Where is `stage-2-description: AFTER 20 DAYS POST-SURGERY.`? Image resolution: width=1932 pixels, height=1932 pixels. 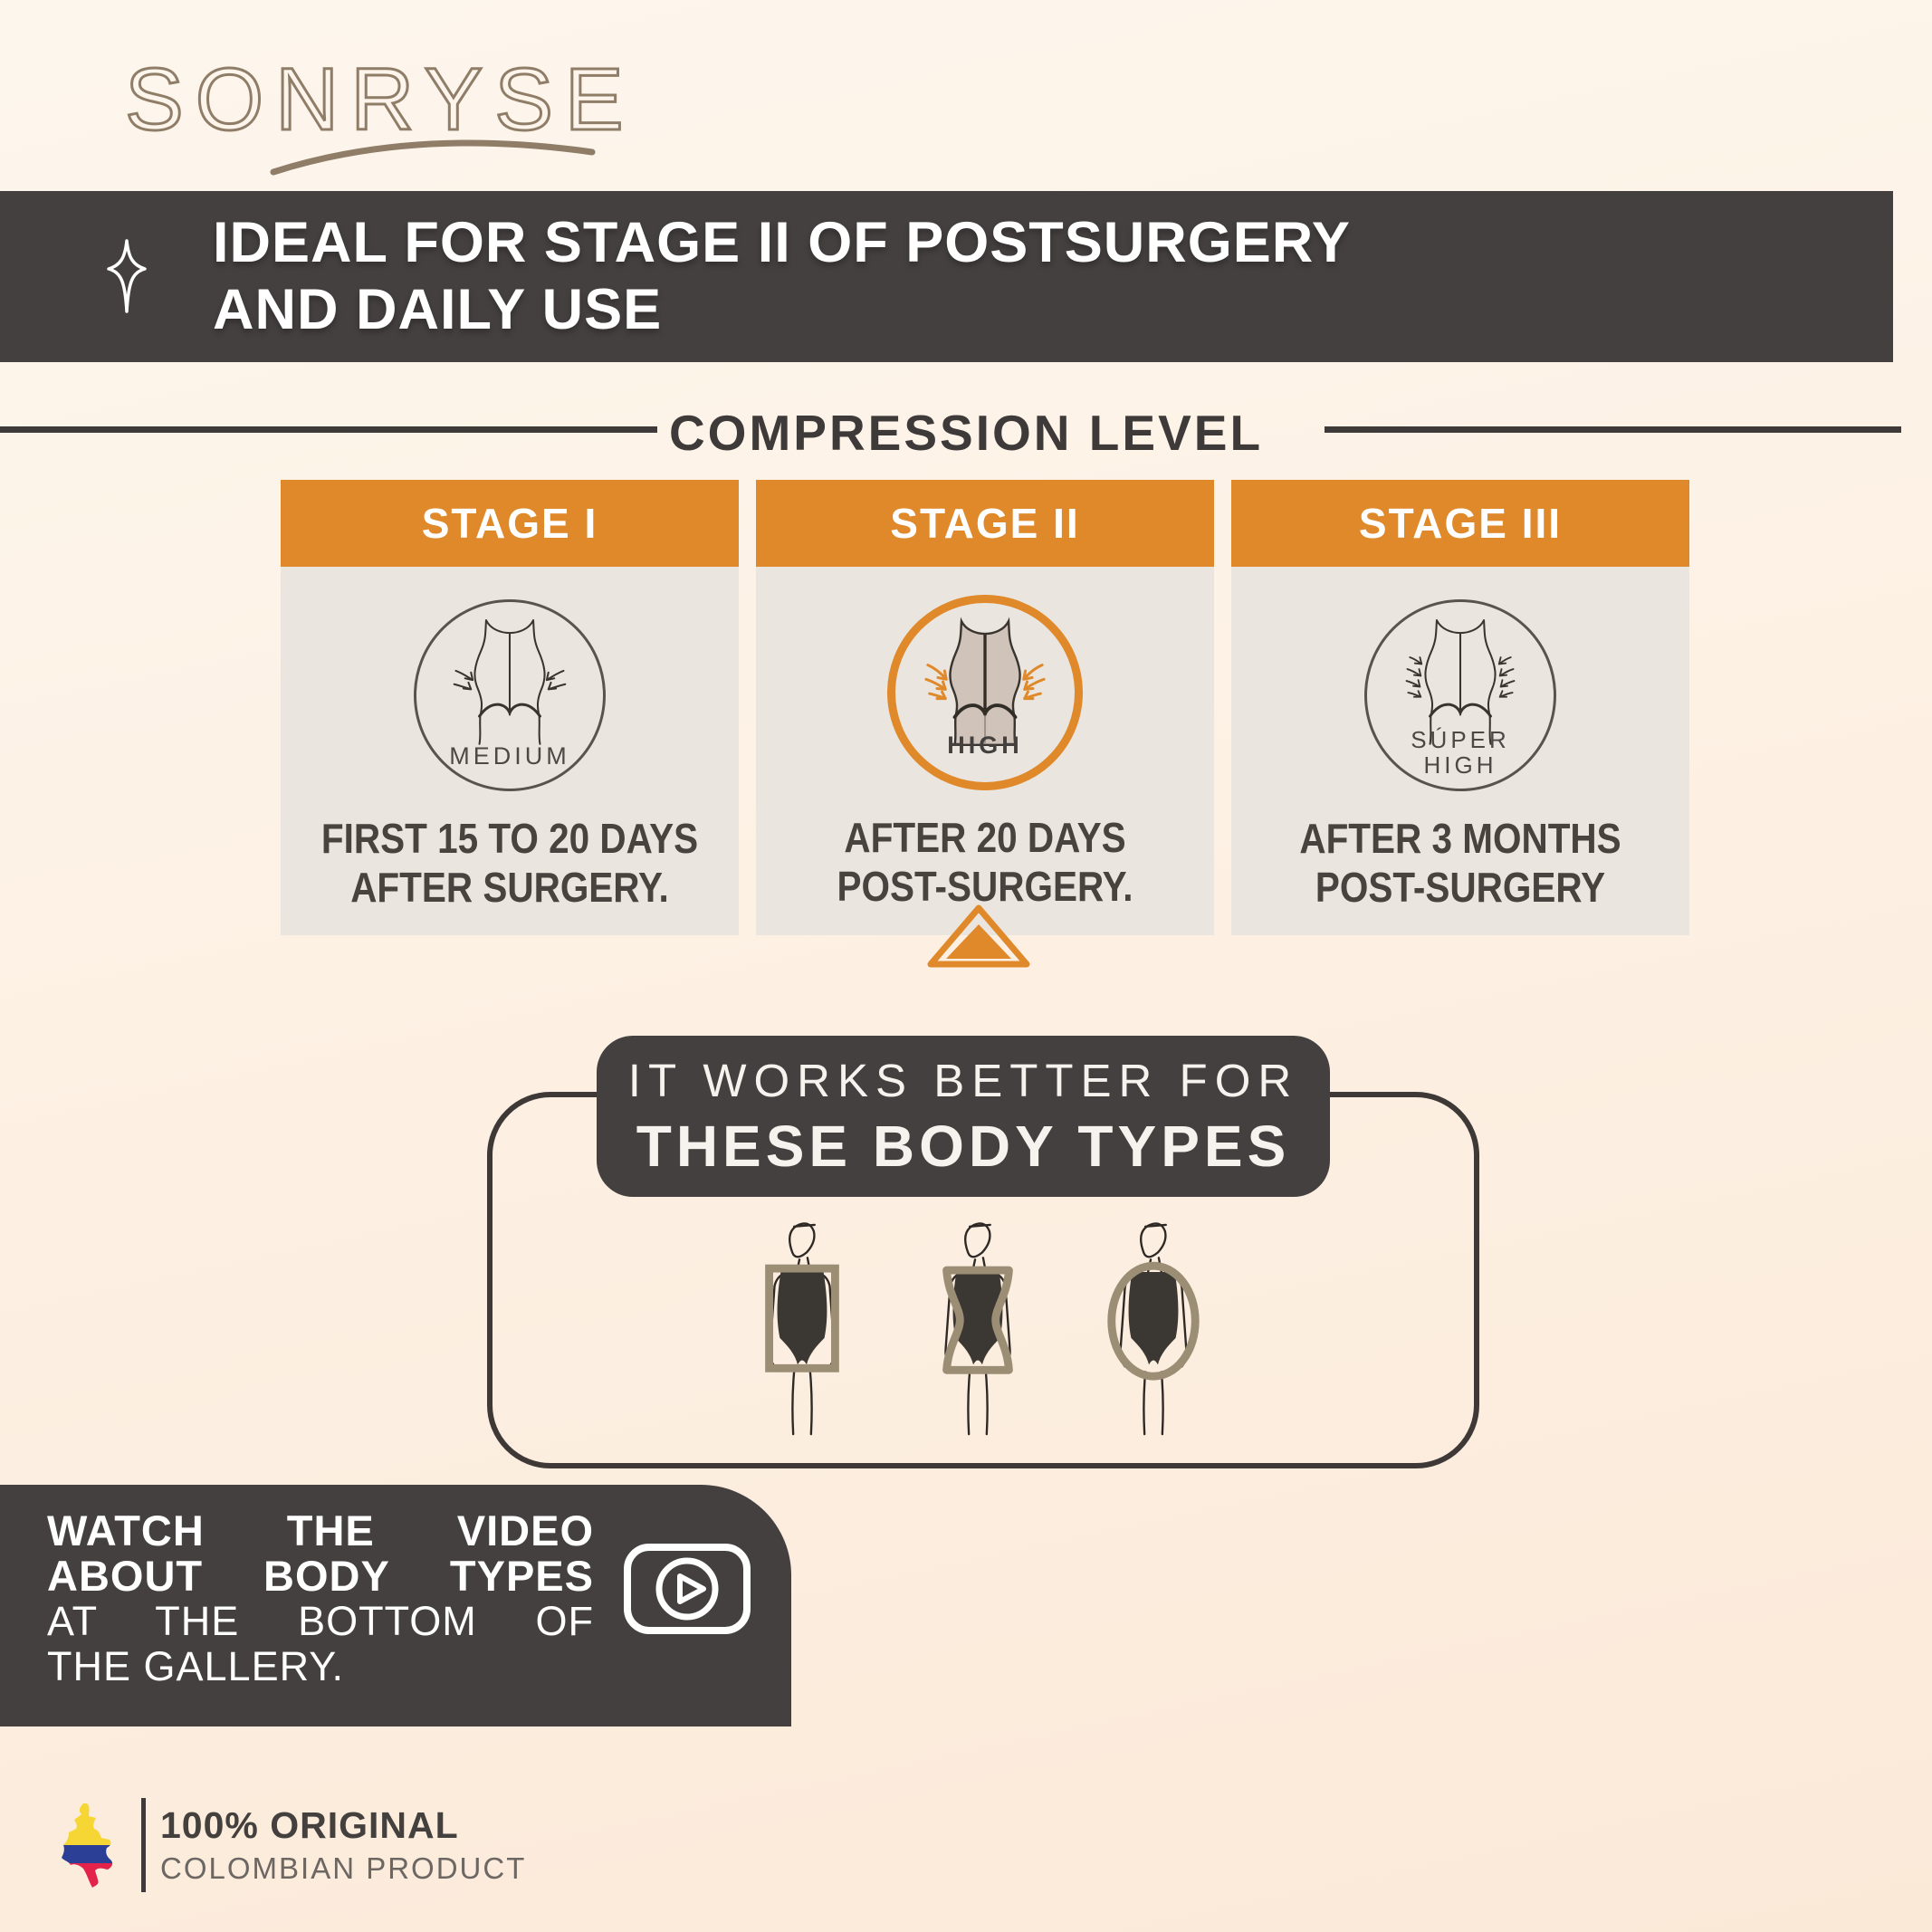 stage-2-description: AFTER 20 DAYS POST-SURGERY. is located at coordinates (985, 862).